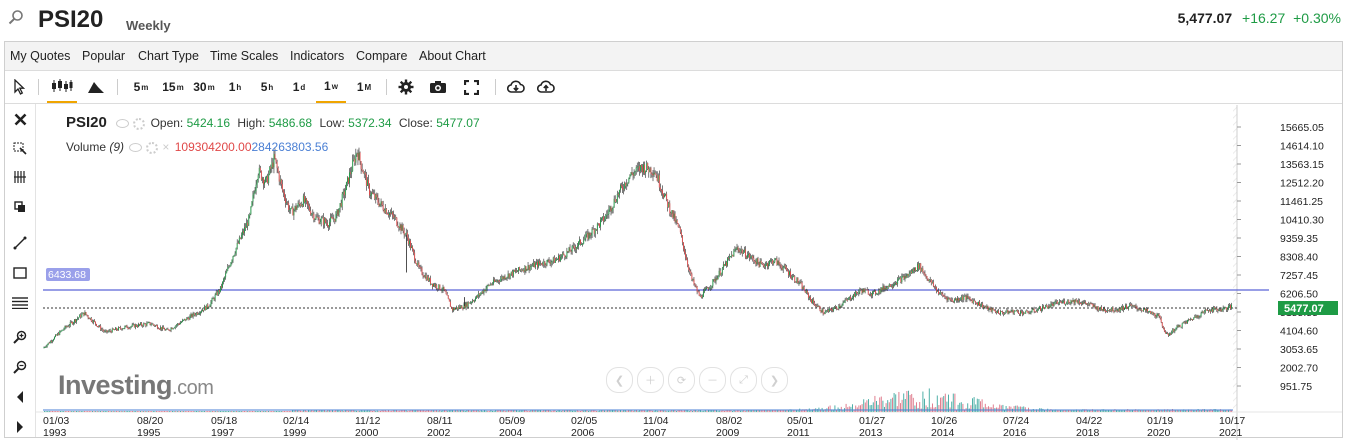 The height and width of the screenshot is (440, 1347). I want to click on scroll-right-button, so click(20, 427).